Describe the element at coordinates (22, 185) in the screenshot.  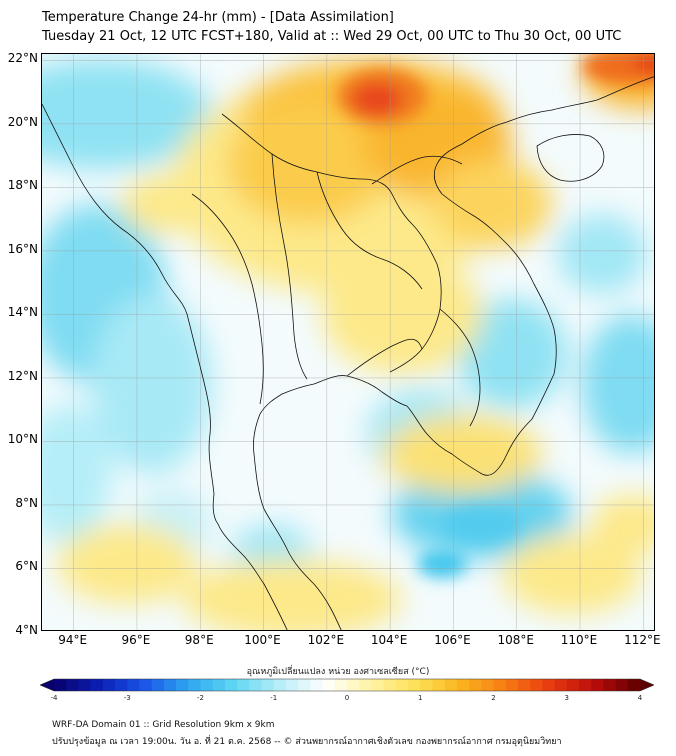
I see `latitude-label: 18°N` at that location.